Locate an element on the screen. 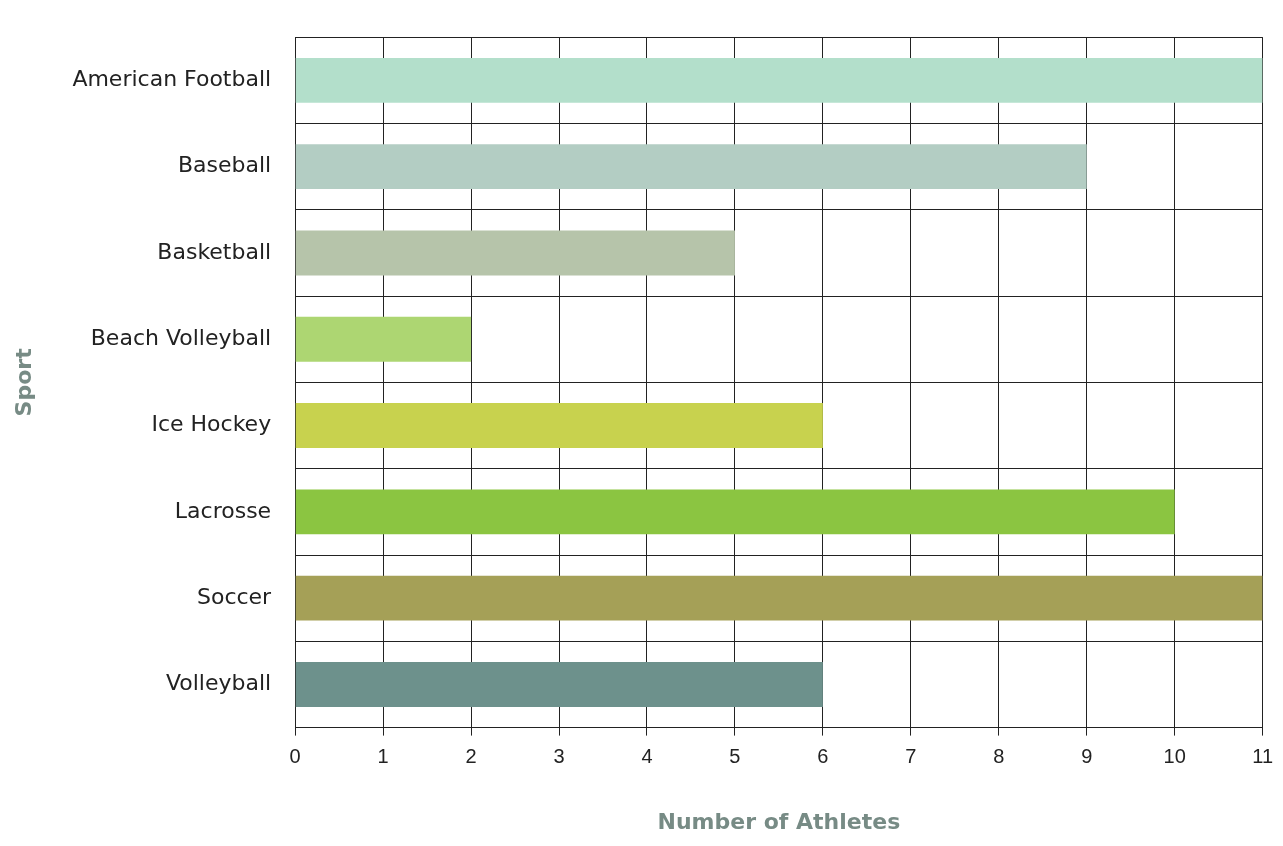  x-tick-label: 10 is located at coordinates (1174, 756).